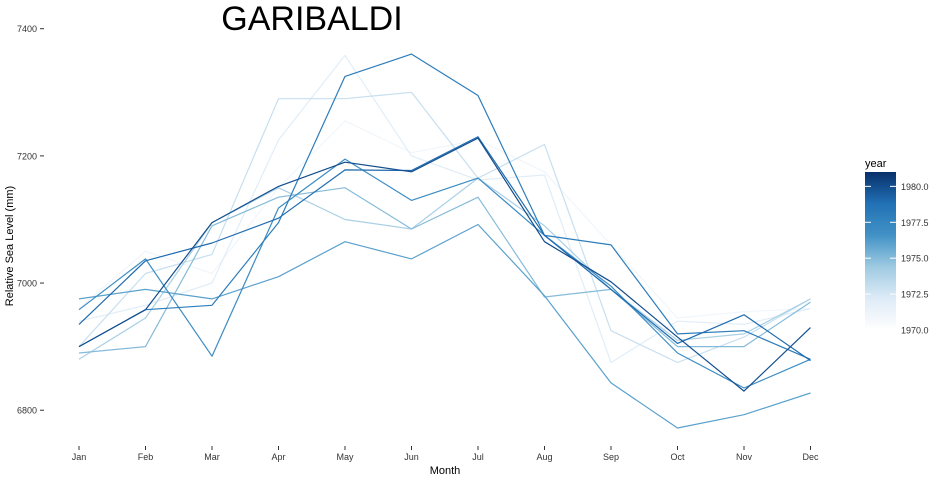 This screenshot has width=940, height=485. Describe the element at coordinates (27, 284) in the screenshot. I see `y-tick-label: 7000` at that location.